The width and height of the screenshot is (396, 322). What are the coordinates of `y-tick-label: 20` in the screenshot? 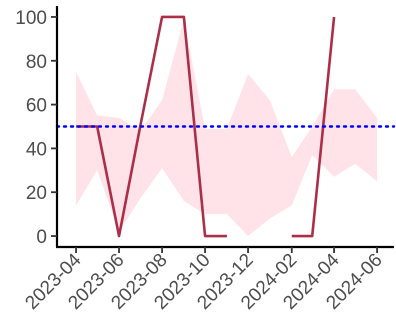 It's located at (36, 193).